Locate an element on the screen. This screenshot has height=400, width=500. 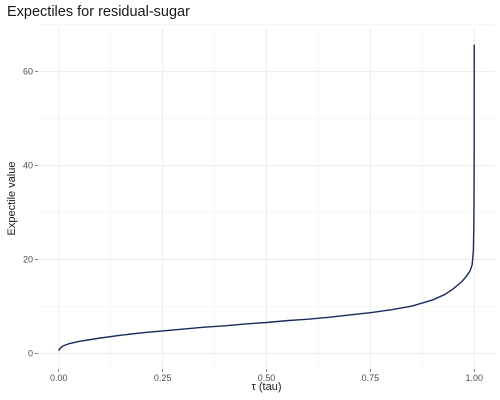
x-tick-label: 1.00 is located at coordinates (474, 378).